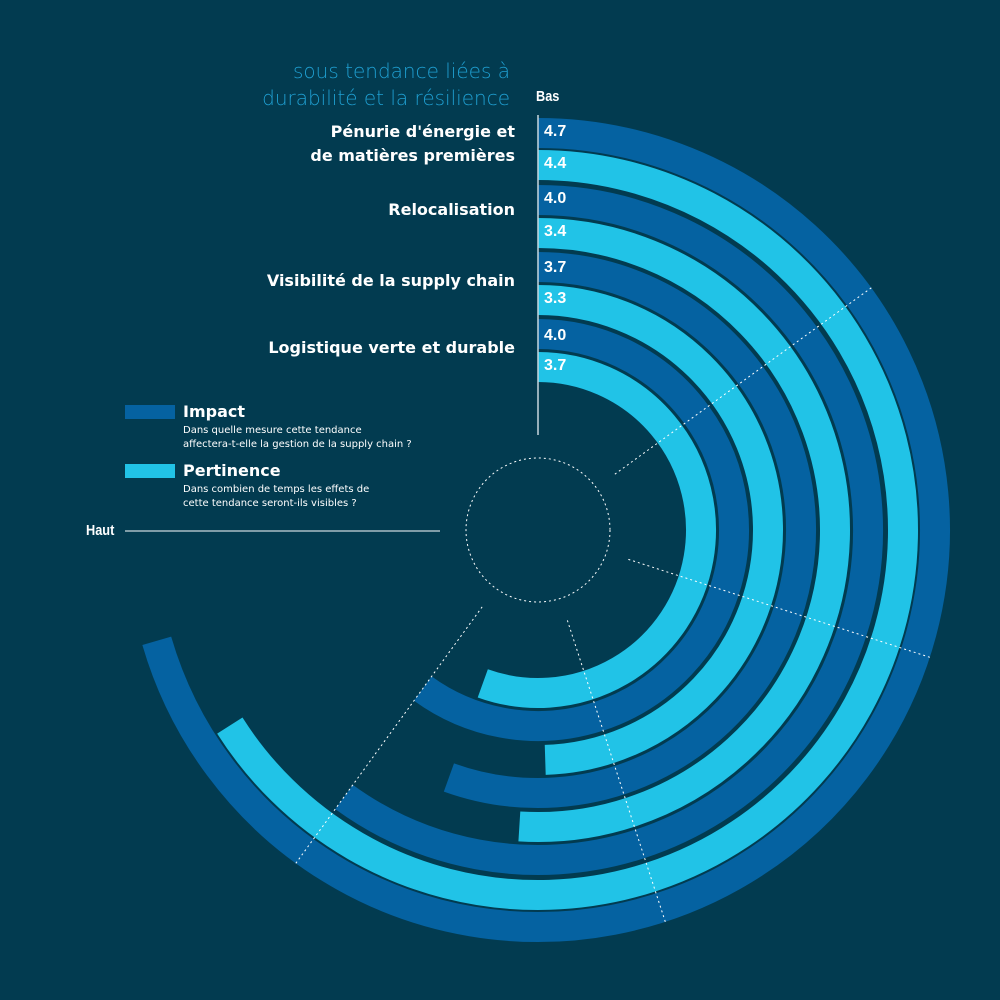 The image size is (1000, 1000). I want to click on value-label: 3.4, so click(555, 231).